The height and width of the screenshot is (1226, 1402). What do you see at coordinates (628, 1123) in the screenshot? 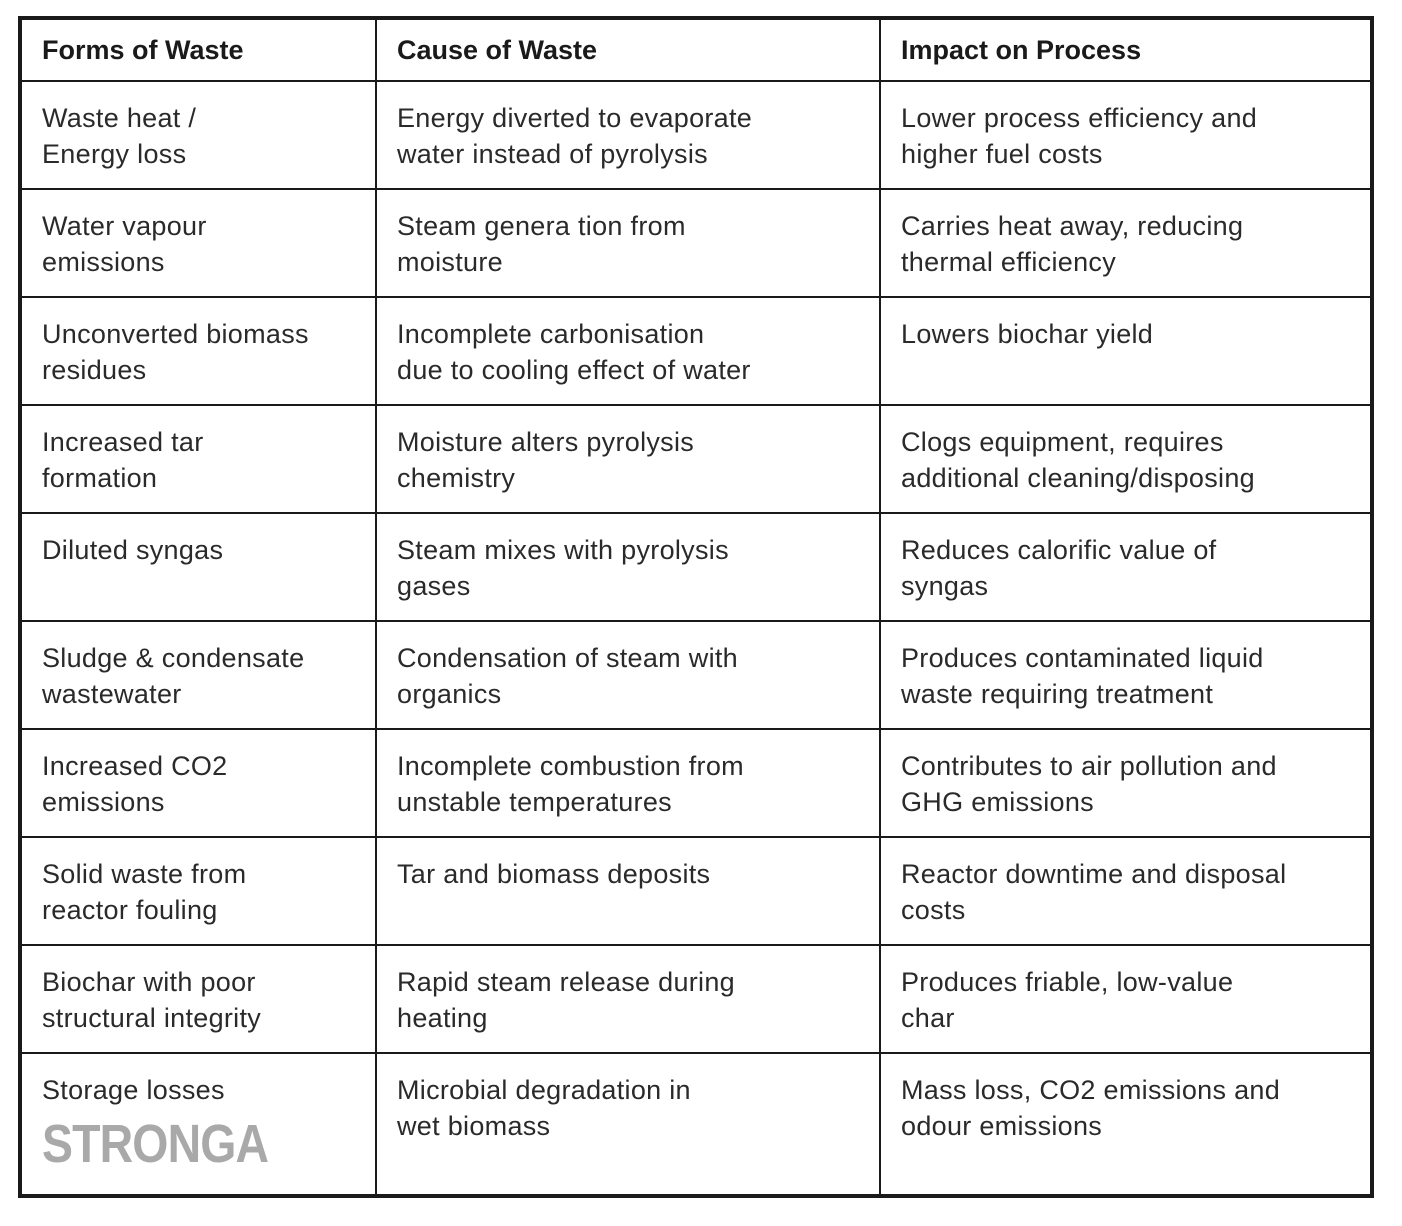
I see `cause-cell: Microbial degradation in wet biomass` at bounding box center [628, 1123].